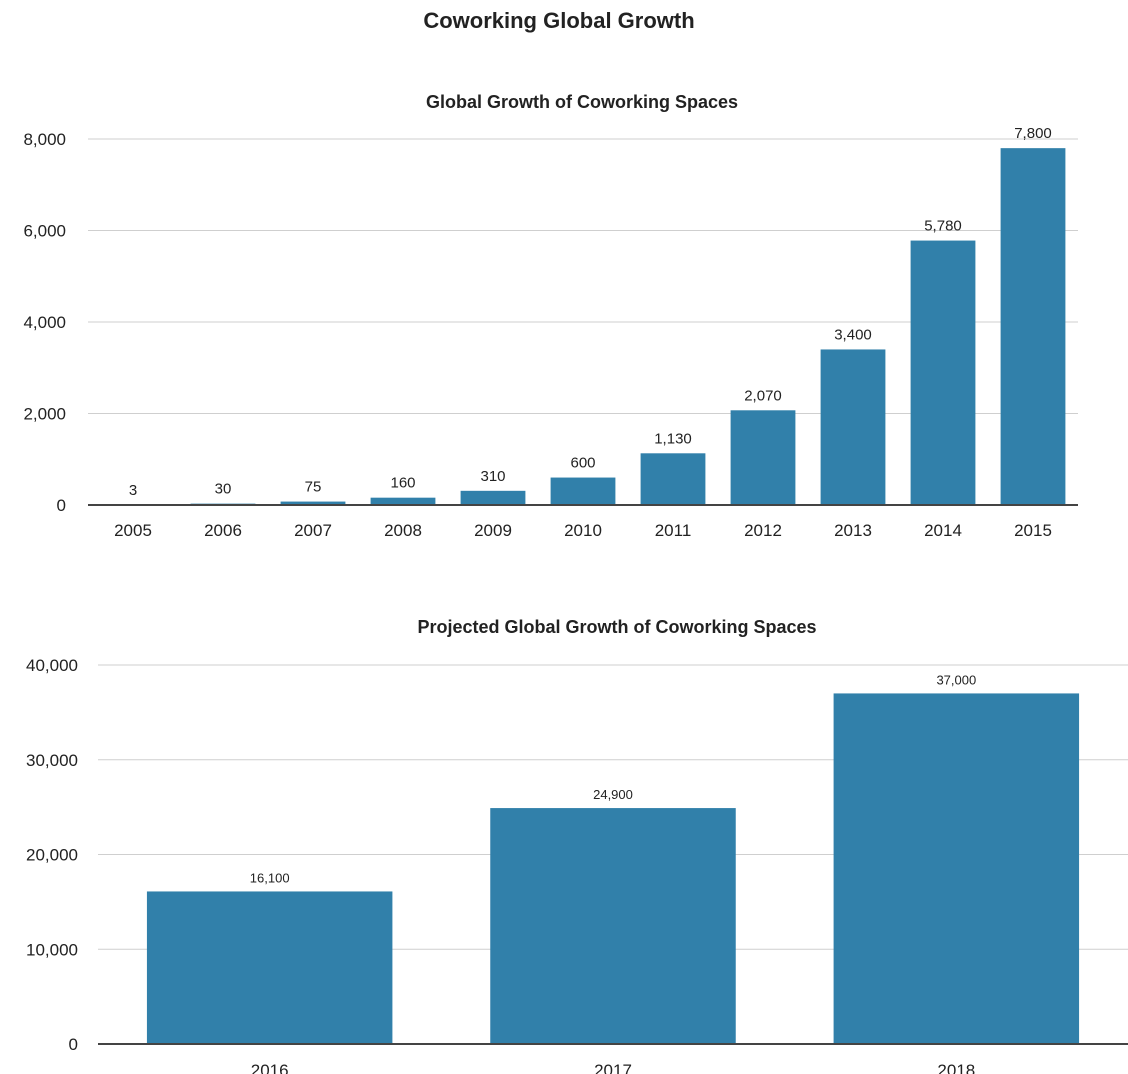  Describe the element at coordinates (943, 530) in the screenshot. I see `historical-x-tick-label: 2014` at that location.